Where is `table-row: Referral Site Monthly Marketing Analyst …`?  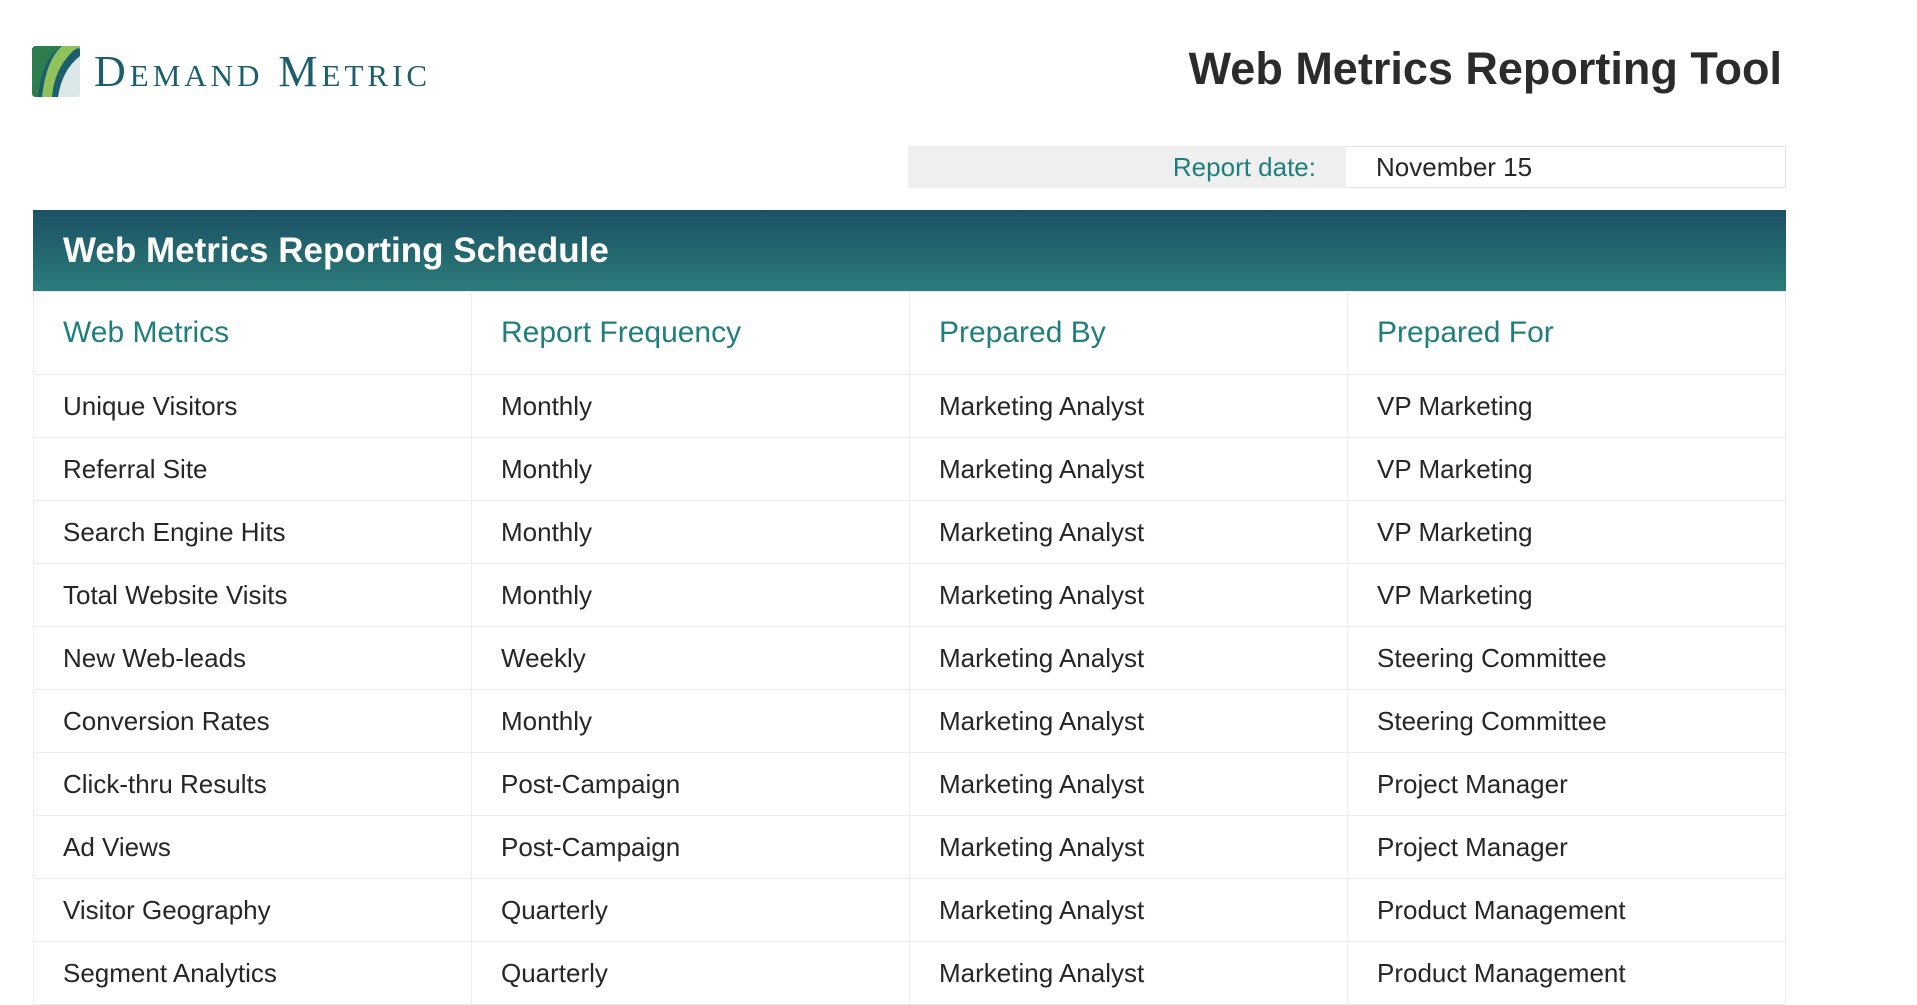 table-row: Referral Site Monthly Marketing Analyst … is located at coordinates (909, 469).